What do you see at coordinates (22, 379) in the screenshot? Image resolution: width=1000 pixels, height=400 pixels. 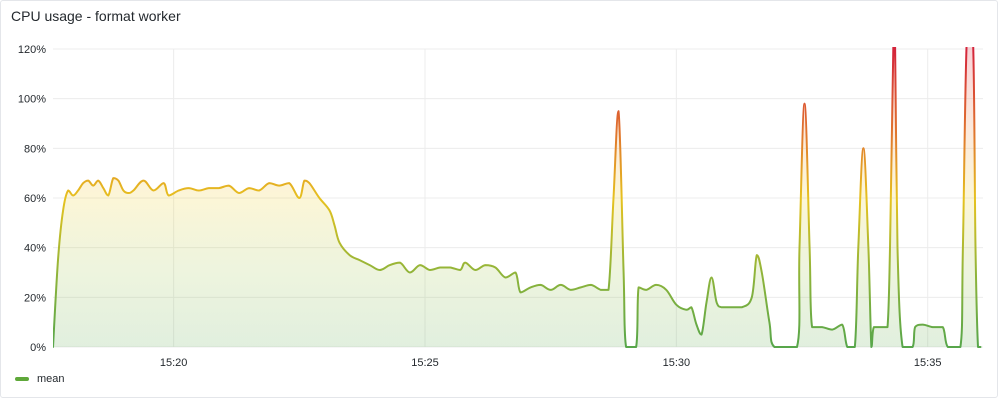 I see `legend-swatch` at bounding box center [22, 379].